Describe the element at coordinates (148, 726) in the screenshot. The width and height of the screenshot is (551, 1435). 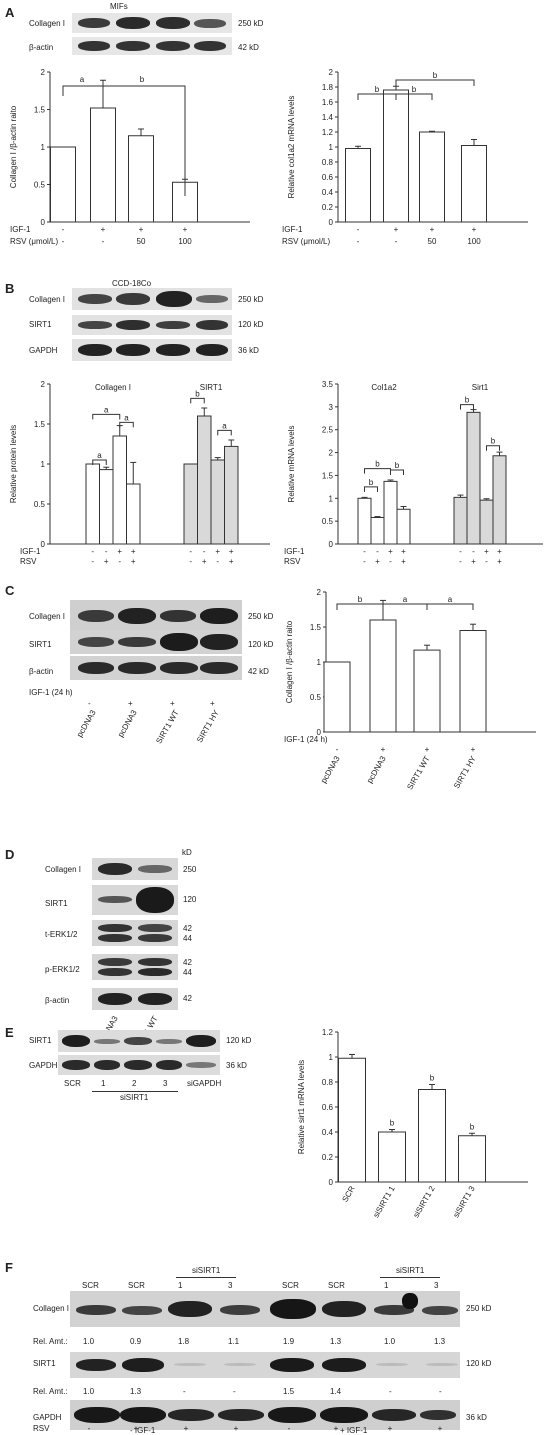
I see `blot-c-lane-labels: pcDNA3 pcDNA3 SIRT1 WT SIRT1 HY` at that location.